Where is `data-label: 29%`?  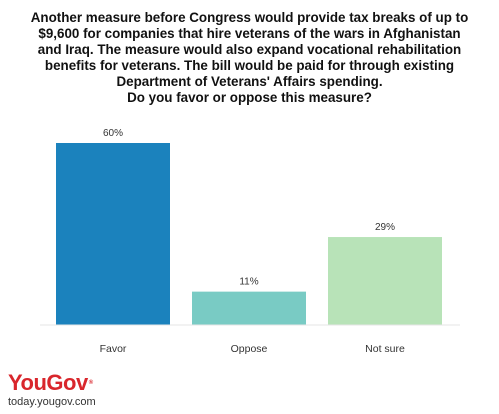
data-label: 29% is located at coordinates (385, 227).